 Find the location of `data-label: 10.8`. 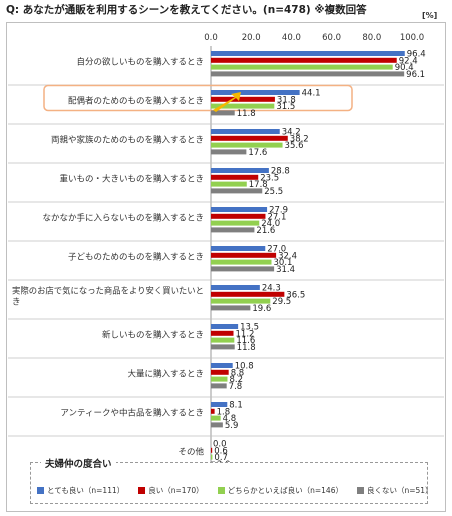

data-label: 10.8 is located at coordinates (244, 367).